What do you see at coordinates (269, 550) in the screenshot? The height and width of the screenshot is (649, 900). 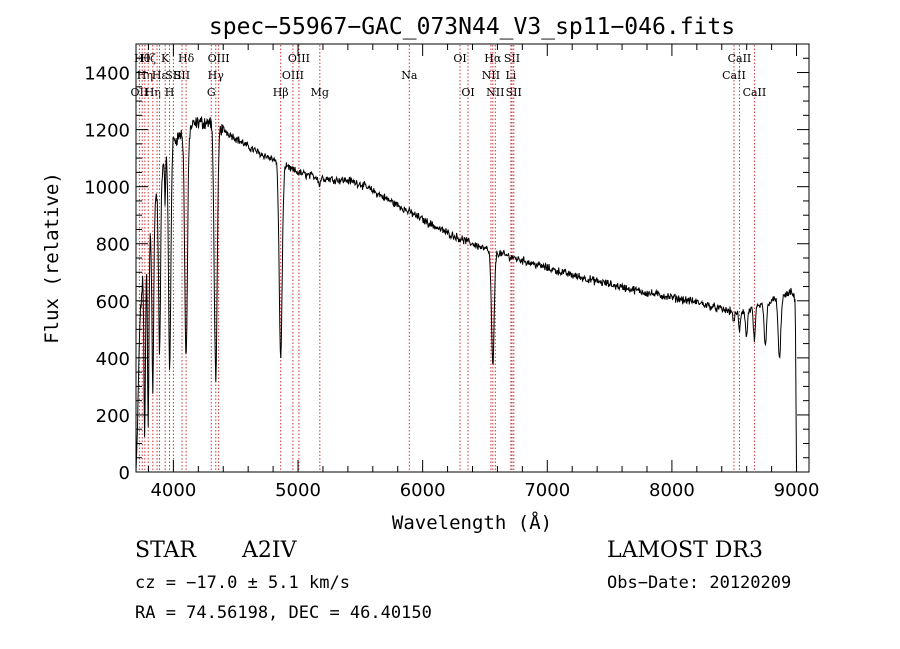 I see `object-subclass: A2IV` at bounding box center [269, 550].